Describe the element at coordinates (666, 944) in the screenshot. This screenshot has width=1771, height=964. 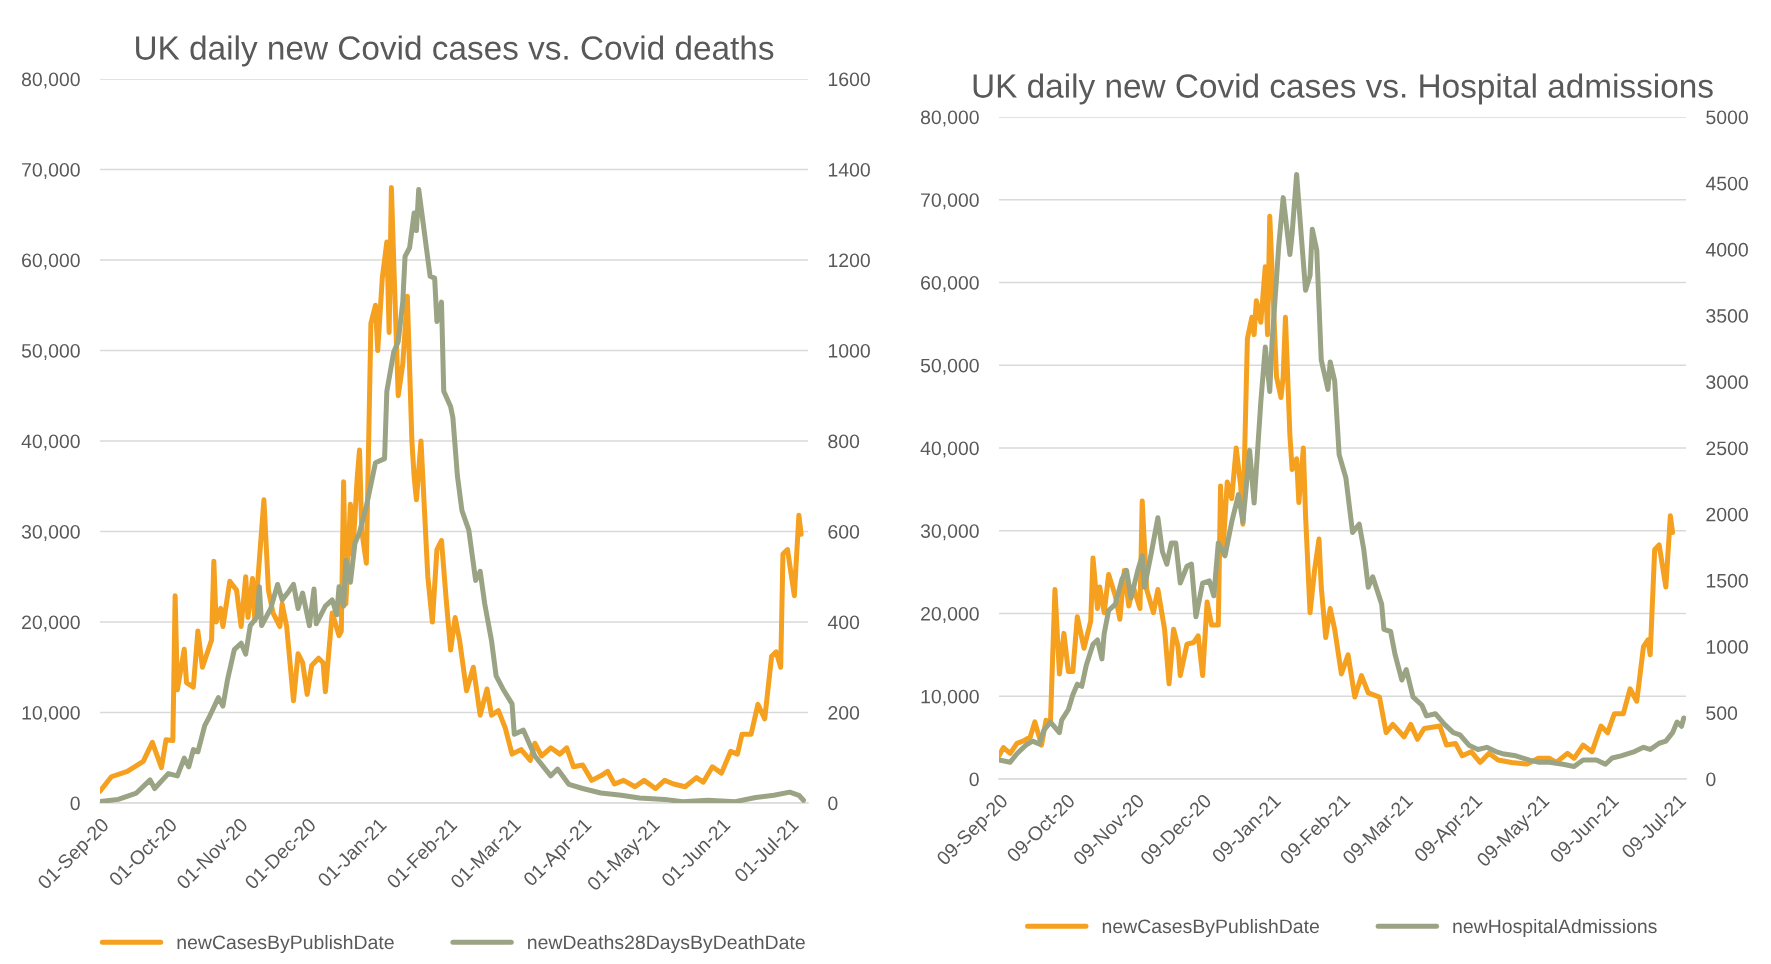
I see `legend-label: newDeaths28DaysByDeathDate` at that location.